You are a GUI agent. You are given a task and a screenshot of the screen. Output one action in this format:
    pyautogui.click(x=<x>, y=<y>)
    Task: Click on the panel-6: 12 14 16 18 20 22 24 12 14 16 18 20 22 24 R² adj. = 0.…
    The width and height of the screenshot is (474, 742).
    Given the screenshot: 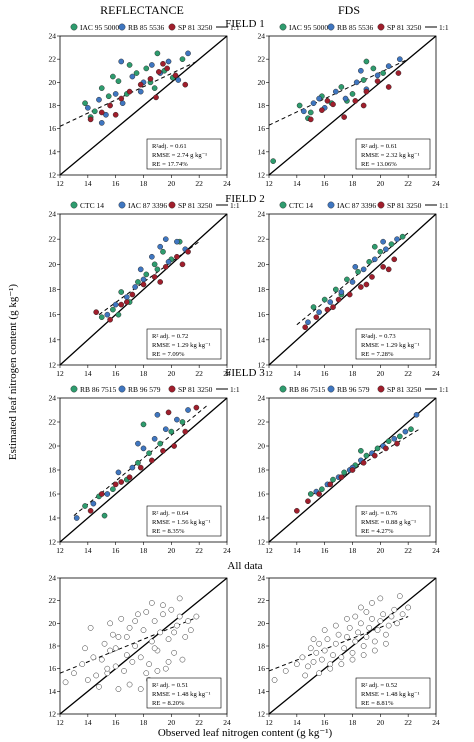 What is the action you would take?
    pyautogui.click(x=349, y=475)
    